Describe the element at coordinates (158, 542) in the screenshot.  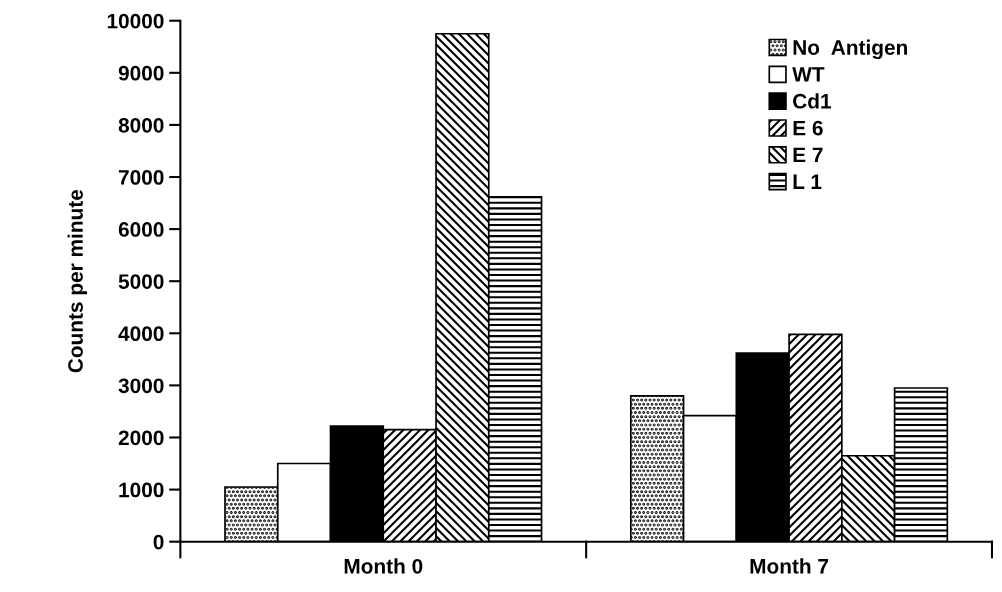
I see `y-tick-label: 0` at that location.